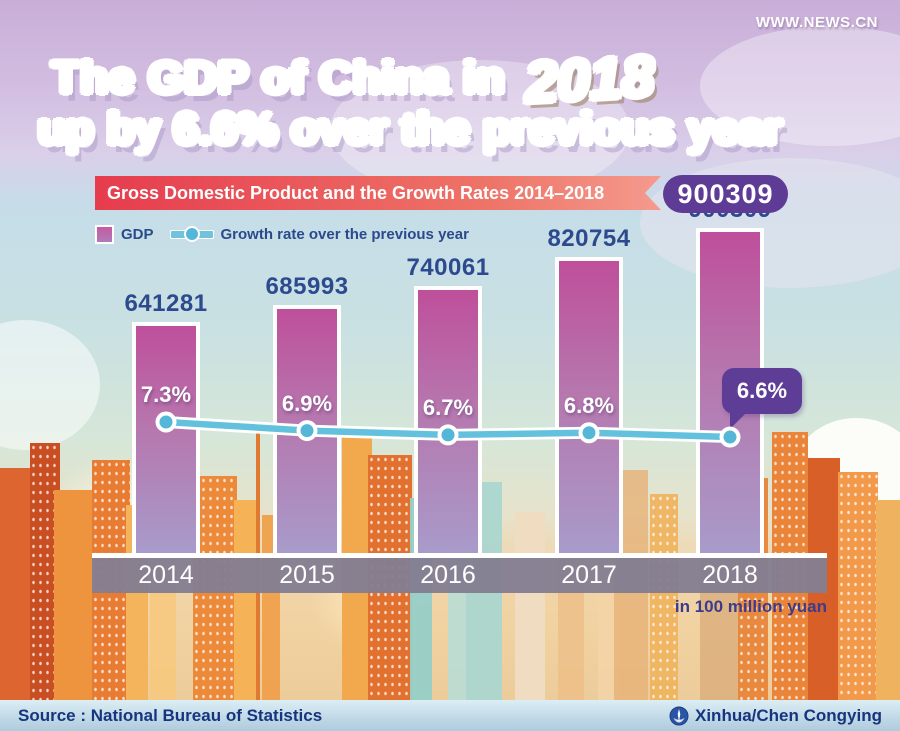 The image size is (900, 731). What do you see at coordinates (448, 407) in the screenshot?
I see `growth-rate-label-2016: 6.7%` at bounding box center [448, 407].